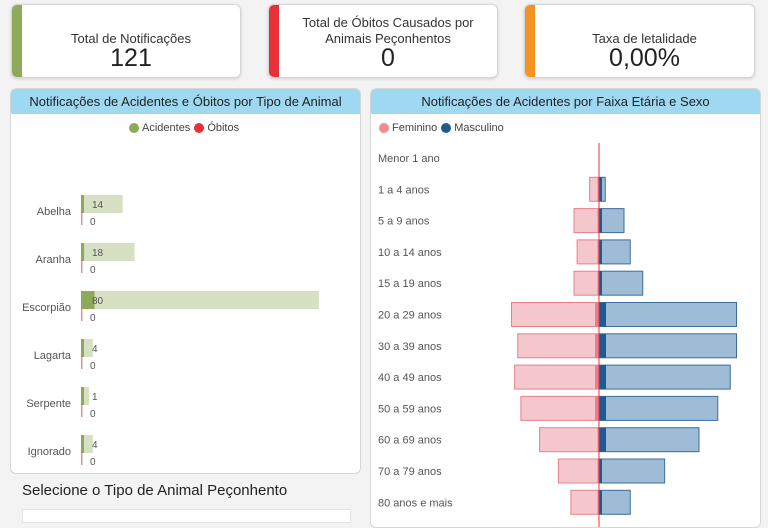 The width and height of the screenshot is (768, 528). What do you see at coordinates (53, 356) in the screenshot?
I see `category-label: Lagarta` at bounding box center [53, 356].